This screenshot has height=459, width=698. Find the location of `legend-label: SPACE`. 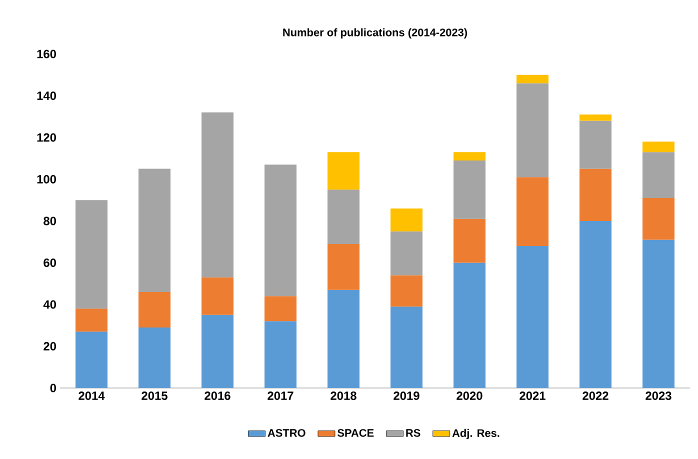

legend-label: SPACE is located at coordinates (355, 433).